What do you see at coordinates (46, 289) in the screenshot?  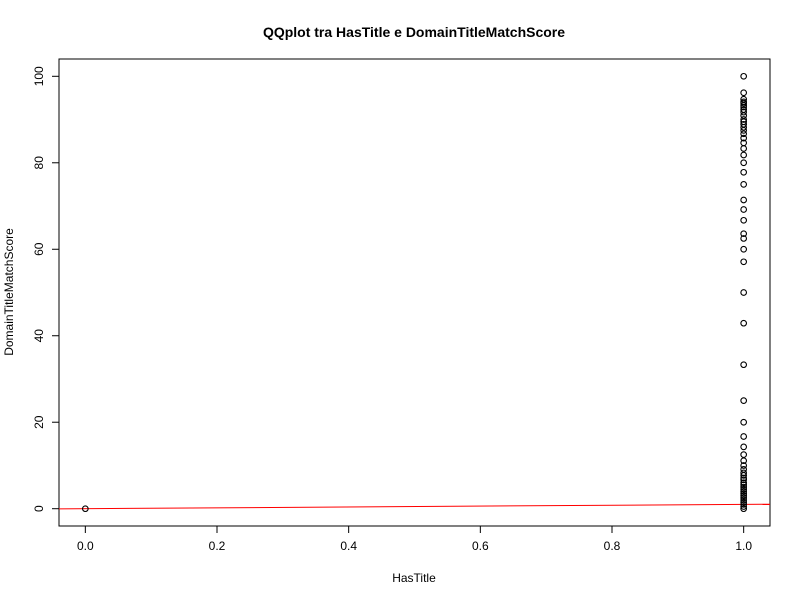 I see `y-axis: 0 20 40 60 80 100` at bounding box center [46, 289].